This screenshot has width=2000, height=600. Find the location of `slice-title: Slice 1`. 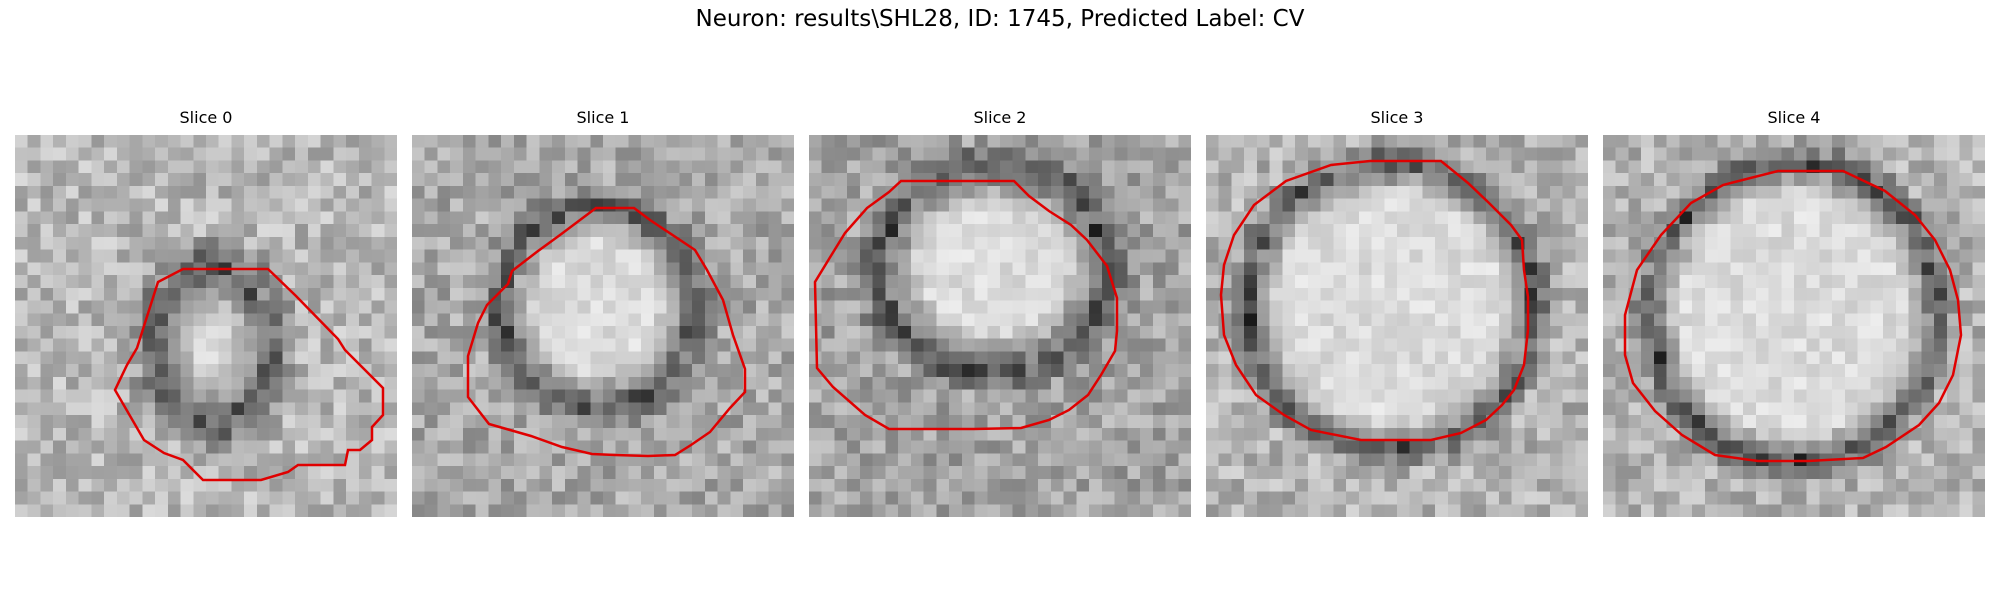

slice-title: Slice 1 is located at coordinates (603, 117).